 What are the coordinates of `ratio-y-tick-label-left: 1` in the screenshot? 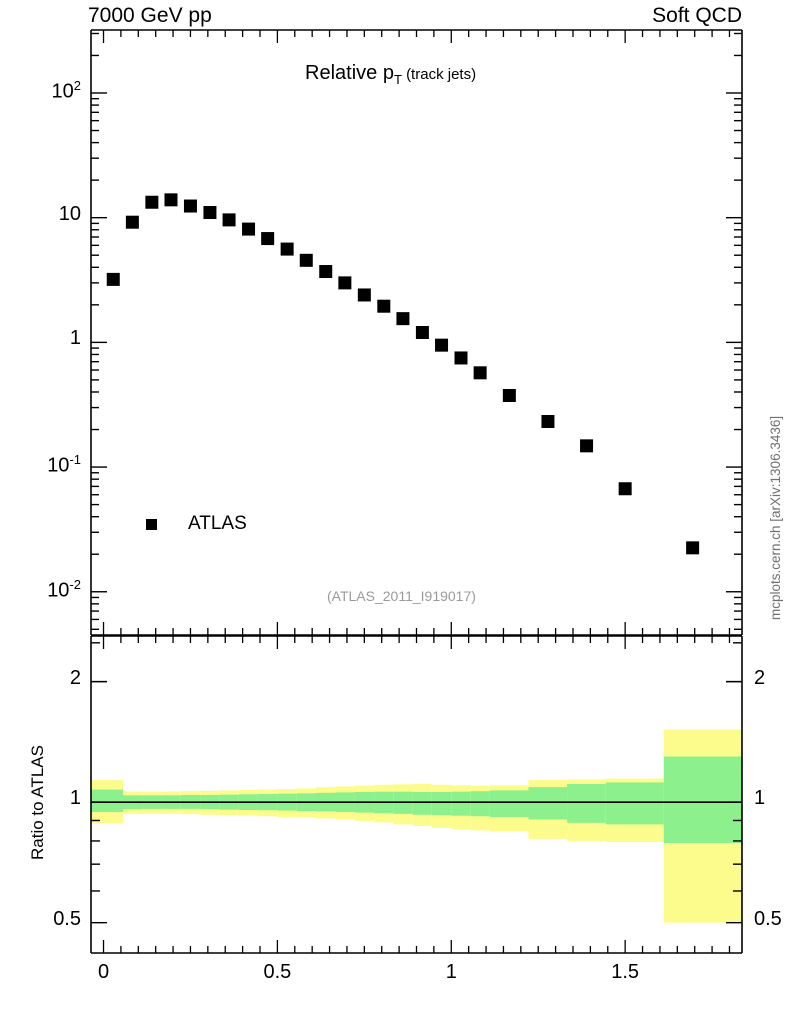 It's located at (75, 798).